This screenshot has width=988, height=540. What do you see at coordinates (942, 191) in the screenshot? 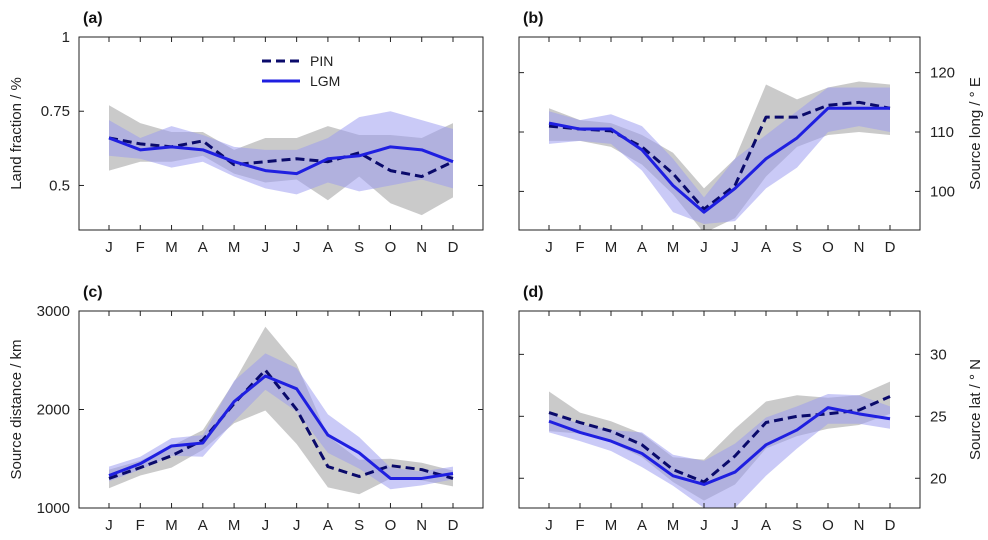
I see `y-tick-label: 100` at bounding box center [942, 191].